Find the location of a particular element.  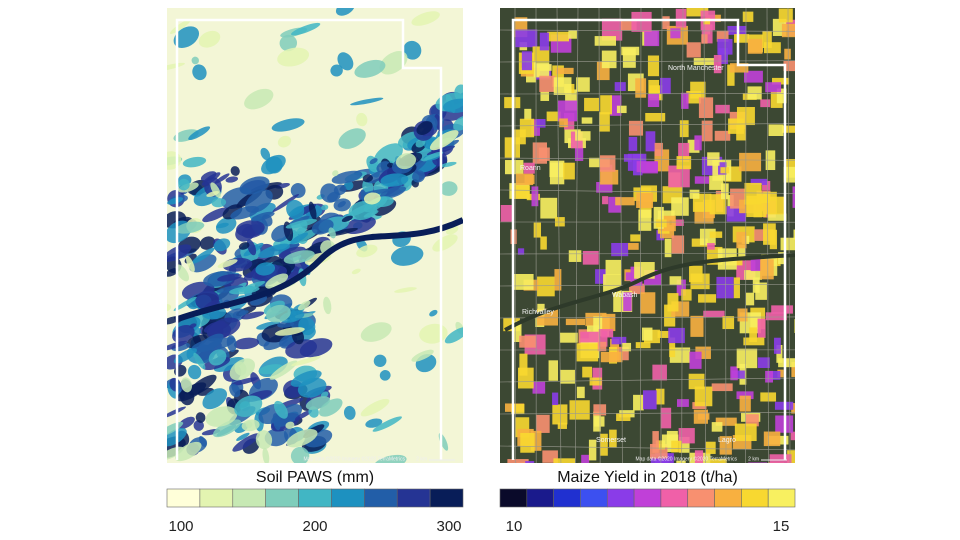

place-label: Somerset is located at coordinates (611, 440).